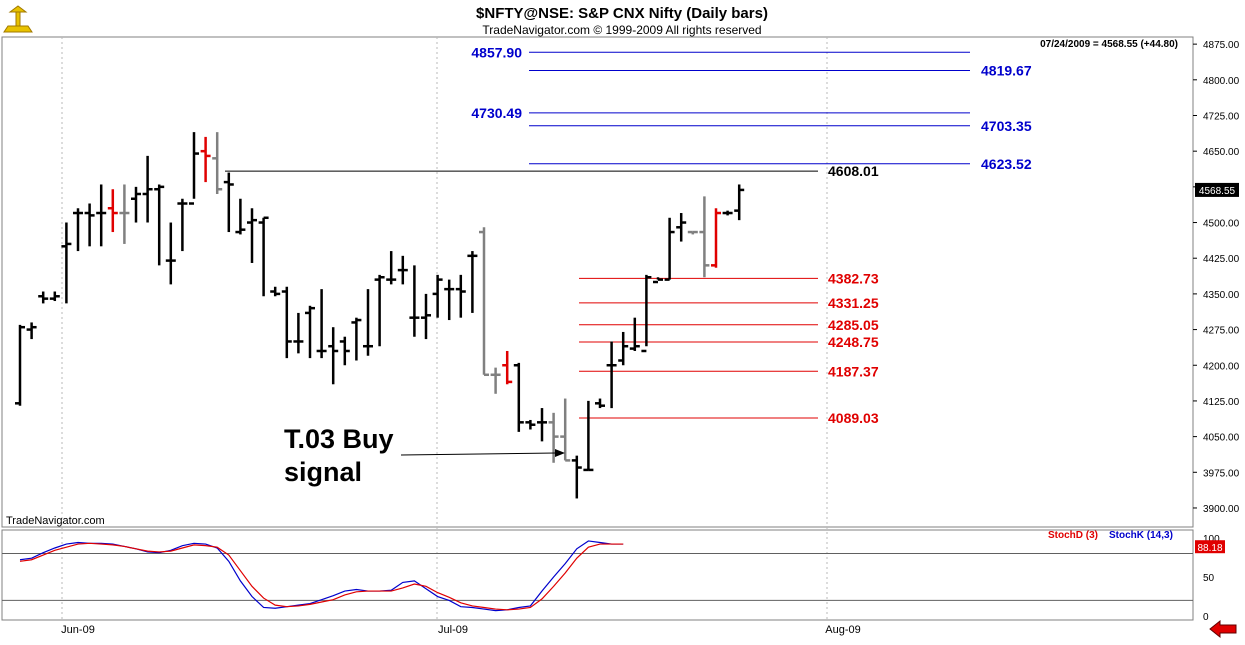  I want to click on annotation-arrow-head, so click(560, 453).